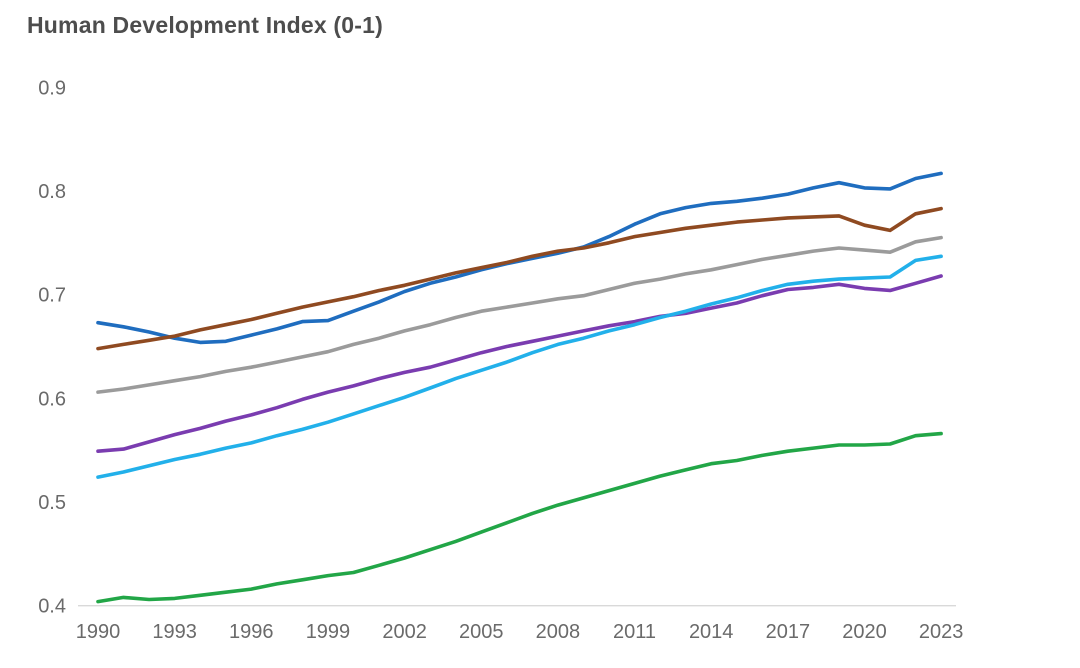 Image resolution: width=1080 pixels, height=668 pixels. I want to click on x-tick-label: 1999, so click(328, 632).